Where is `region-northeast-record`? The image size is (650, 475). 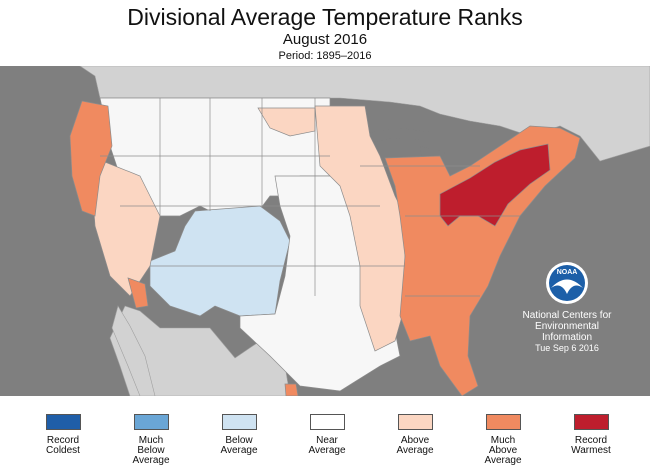 region-northeast-record is located at coordinates (495, 185).